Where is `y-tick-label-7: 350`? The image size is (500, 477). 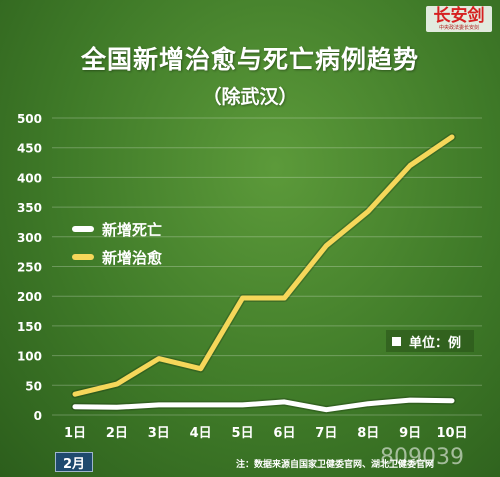
y-tick-label-7: 350 is located at coordinates (29, 208).